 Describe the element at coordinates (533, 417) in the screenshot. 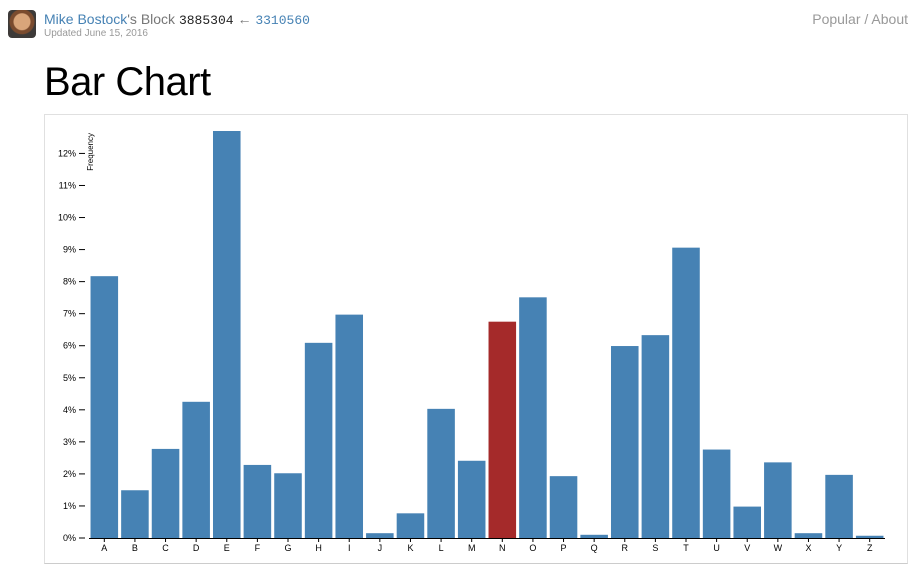

I see `bar-o` at that location.